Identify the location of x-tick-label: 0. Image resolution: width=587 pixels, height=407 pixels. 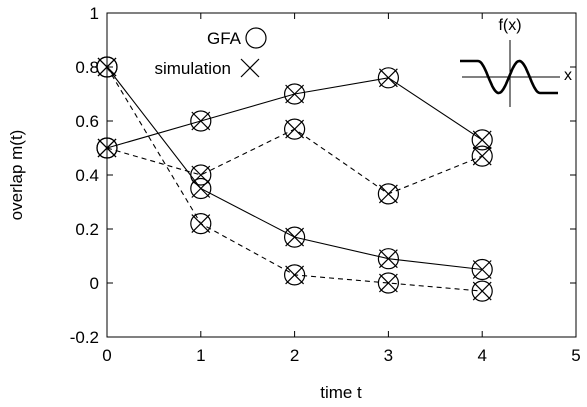
(106, 355).